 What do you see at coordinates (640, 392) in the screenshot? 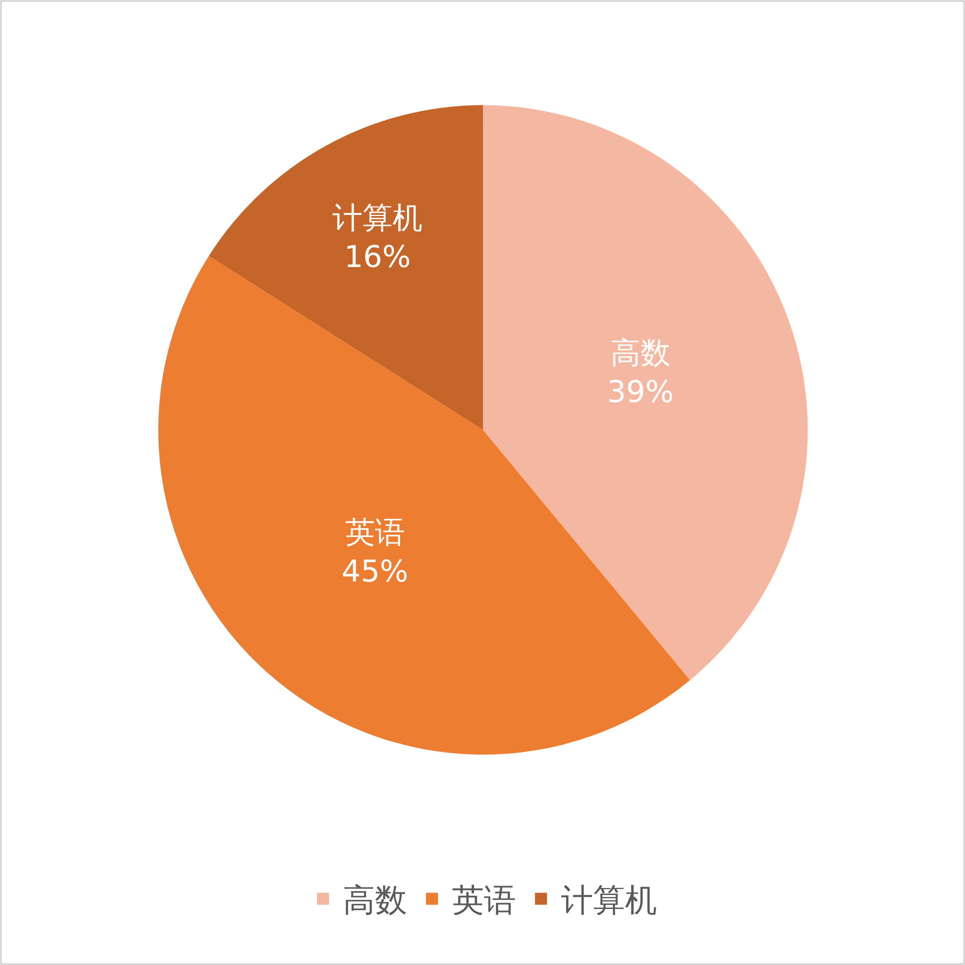
I see `data-label: 39%` at bounding box center [640, 392].